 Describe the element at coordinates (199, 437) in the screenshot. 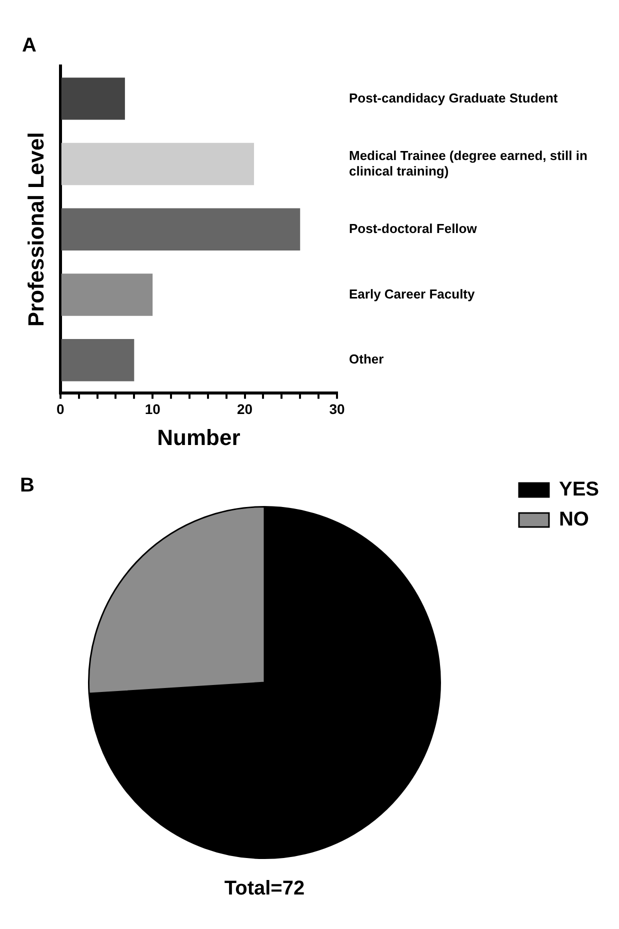

I see `x-axis-title: Number` at that location.